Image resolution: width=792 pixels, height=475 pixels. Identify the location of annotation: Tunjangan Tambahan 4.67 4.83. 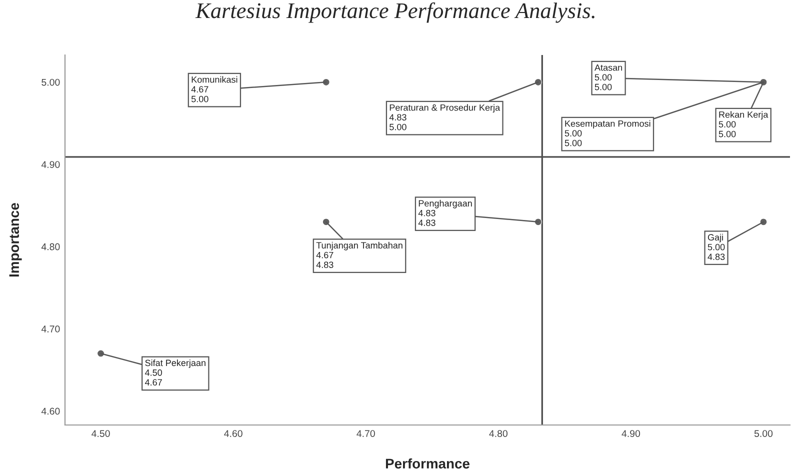
(359, 255).